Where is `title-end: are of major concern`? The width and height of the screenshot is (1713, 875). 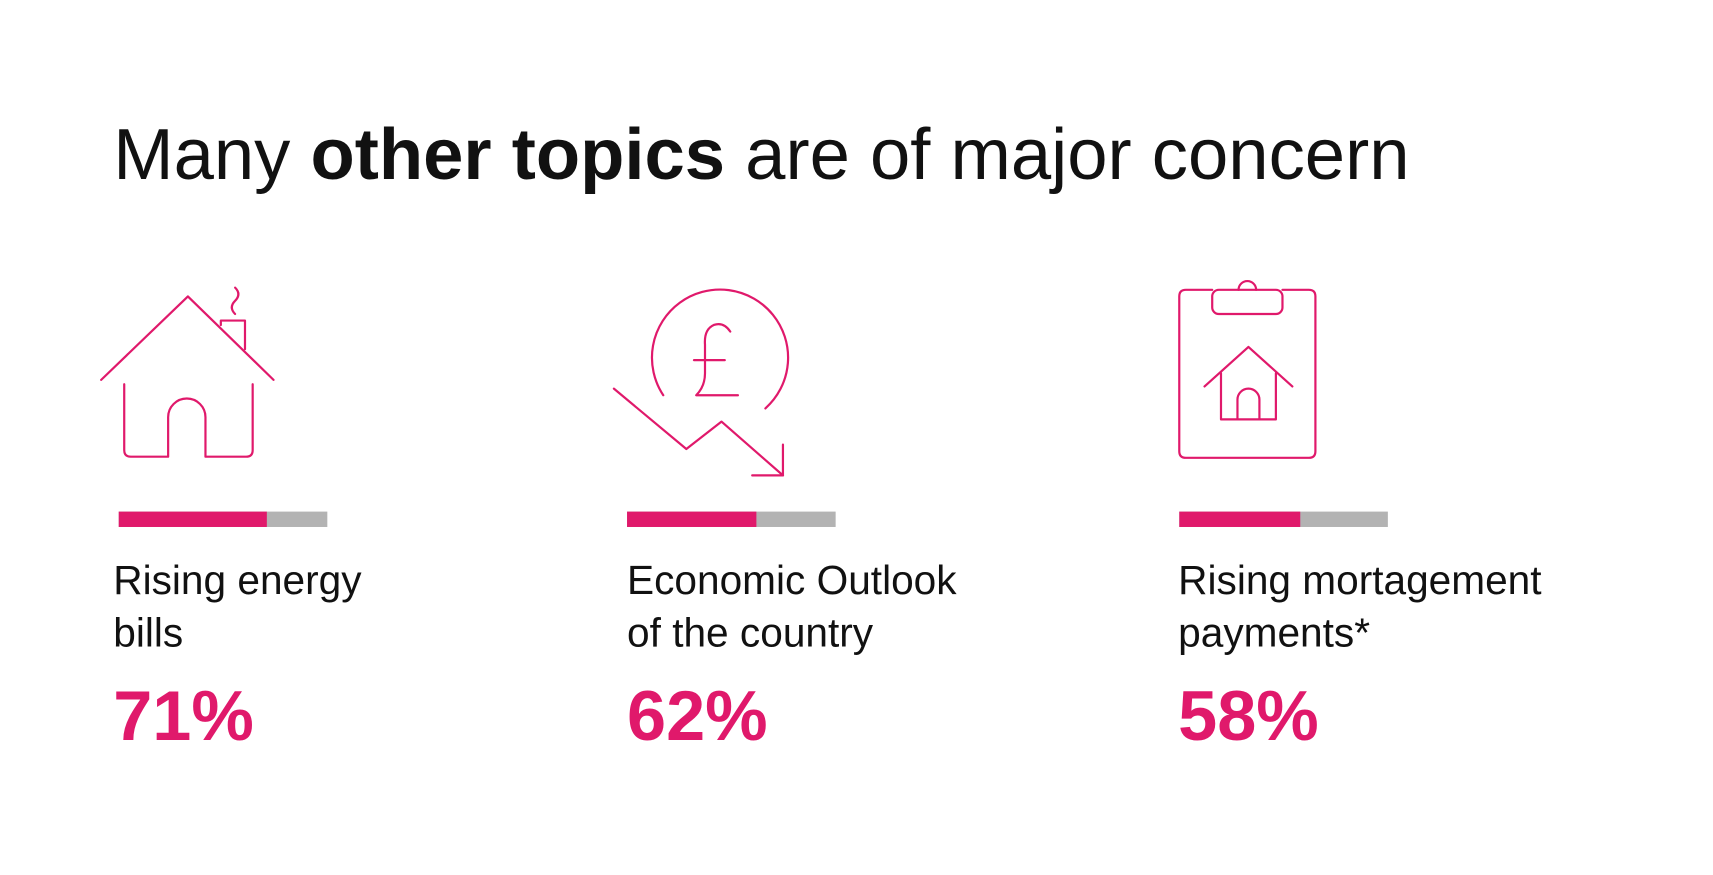
title-end: are of major concern is located at coordinates (1067, 154).